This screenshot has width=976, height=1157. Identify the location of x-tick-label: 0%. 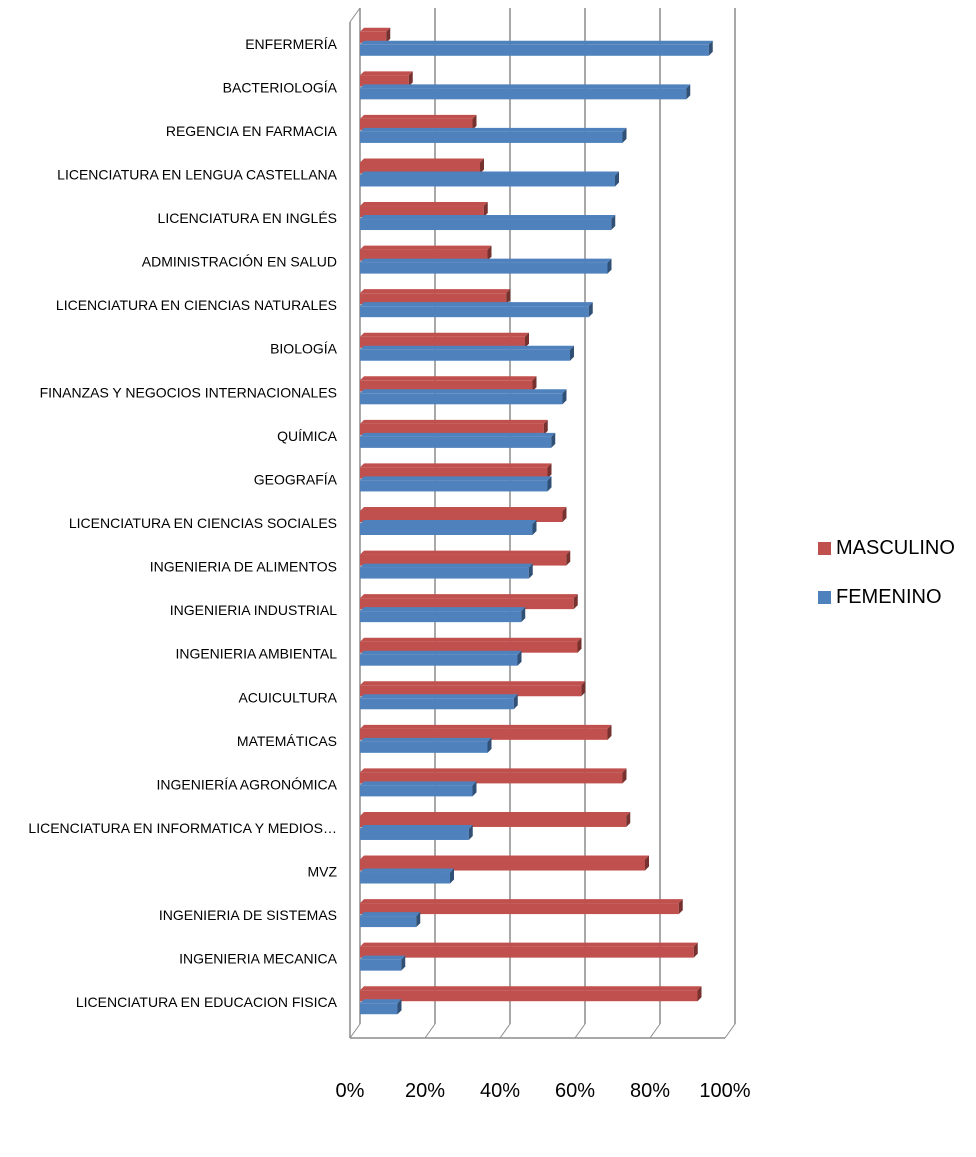
(350, 1091).